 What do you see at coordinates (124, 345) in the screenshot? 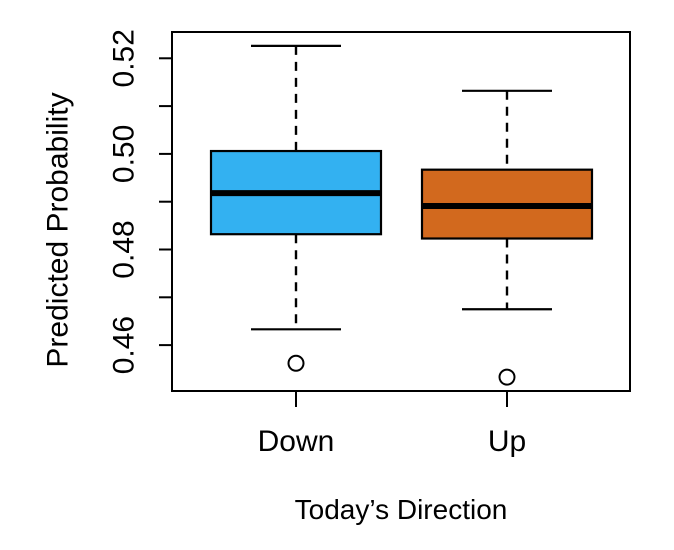
I see `y-tick-label: 0.46` at bounding box center [124, 345].